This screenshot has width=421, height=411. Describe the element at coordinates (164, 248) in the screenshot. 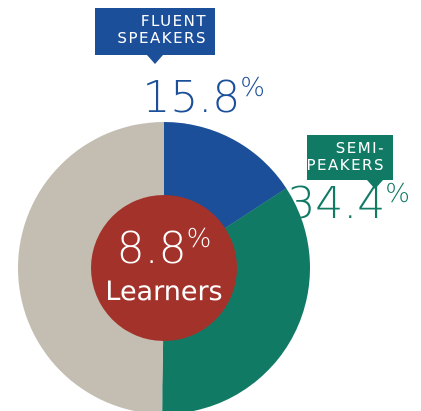

I see `value-label: 8.8%` at that location.